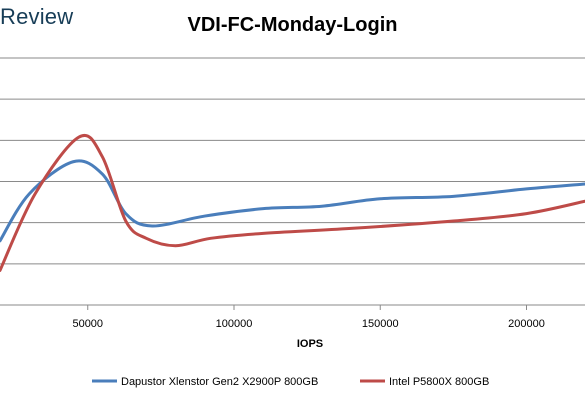 The image size is (585, 401). I want to click on x-tick-label: 100000, so click(234, 324).